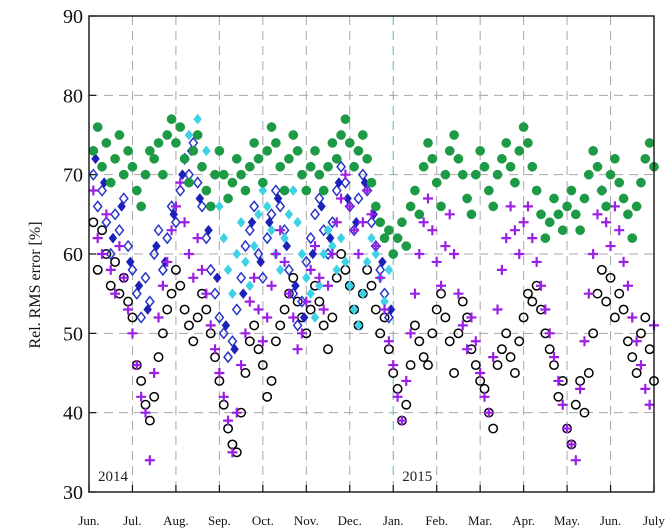  I want to click on x-tick-label: Apr., so click(523, 520).